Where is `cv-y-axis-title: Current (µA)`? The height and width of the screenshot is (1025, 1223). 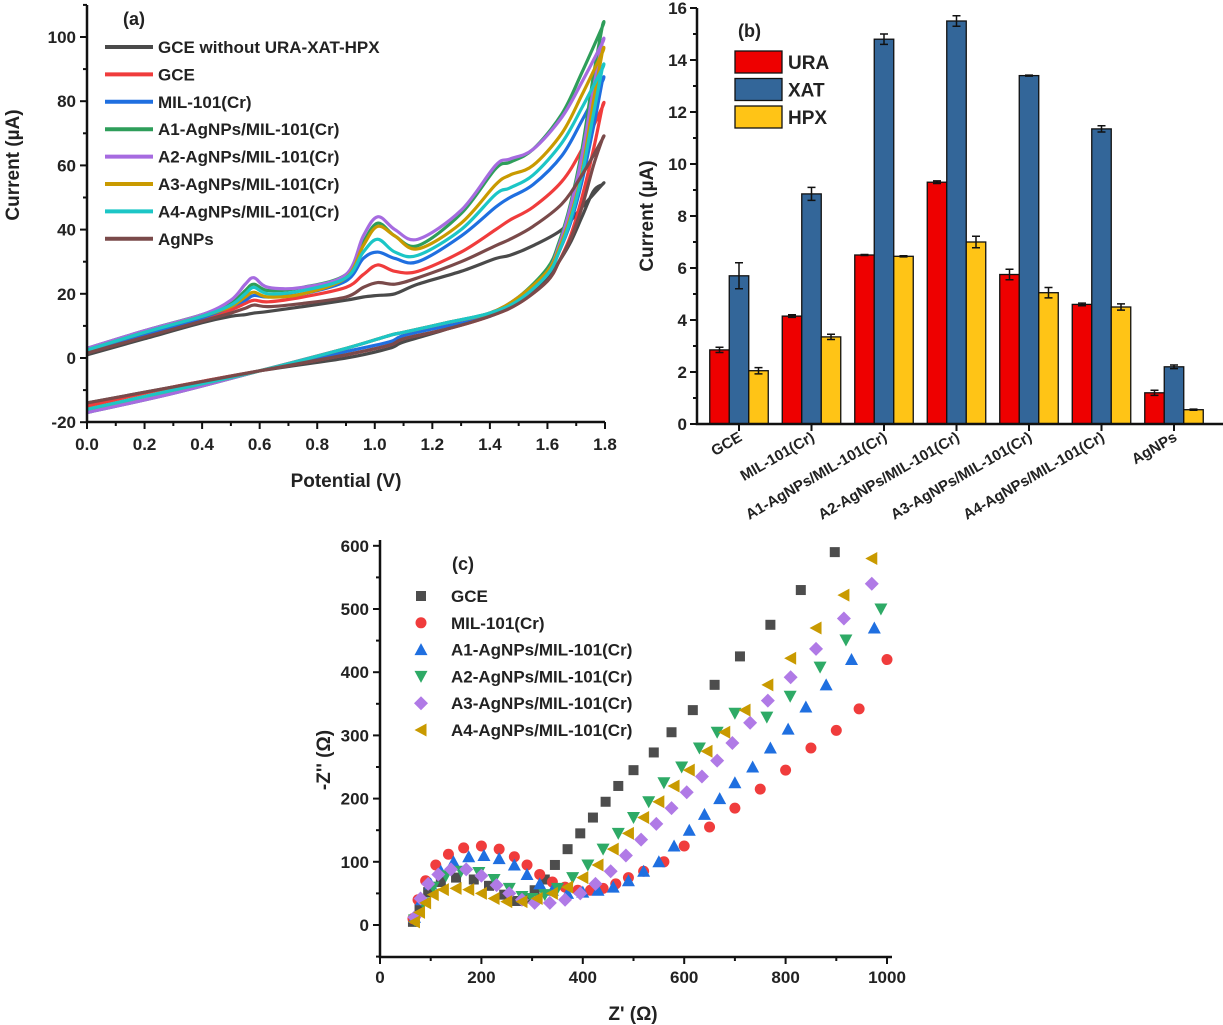 cv-y-axis-title: Current (µA) is located at coordinates (13, 164).